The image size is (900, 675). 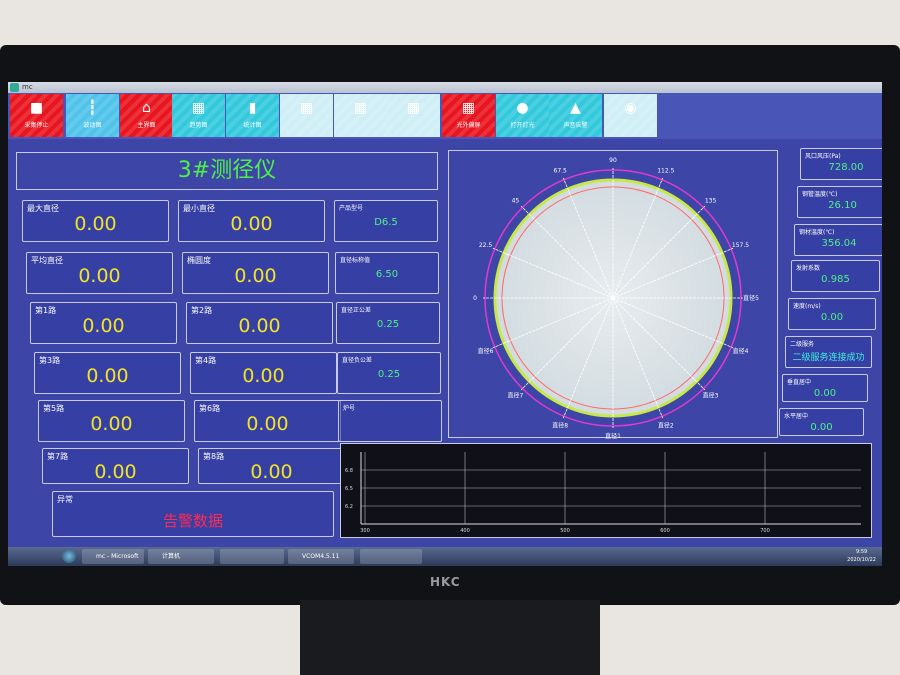 What do you see at coordinates (252, 108) in the screenshot?
I see `bar-chart-icon: ▮` at bounding box center [252, 108].